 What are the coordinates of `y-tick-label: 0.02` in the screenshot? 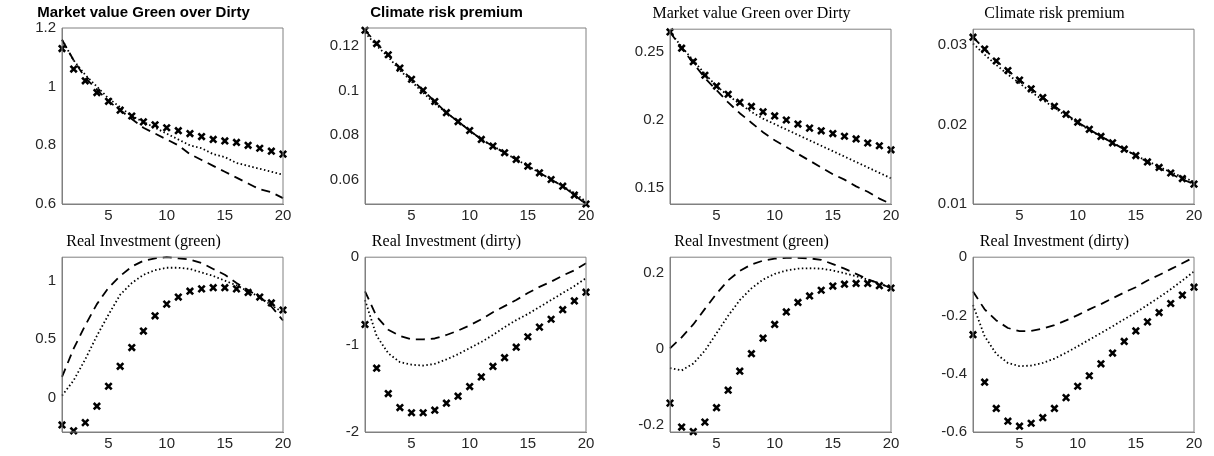 It's located at (952, 123).